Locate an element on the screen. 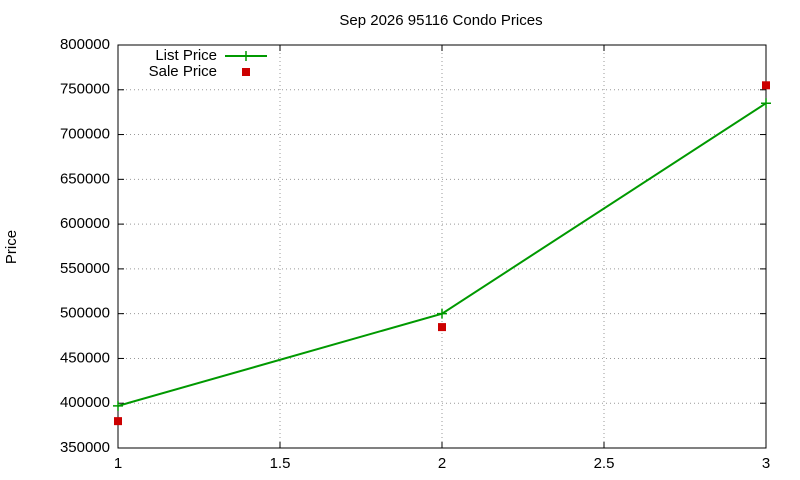 The image size is (800, 480). x-tick-label: 1 is located at coordinates (118, 463).